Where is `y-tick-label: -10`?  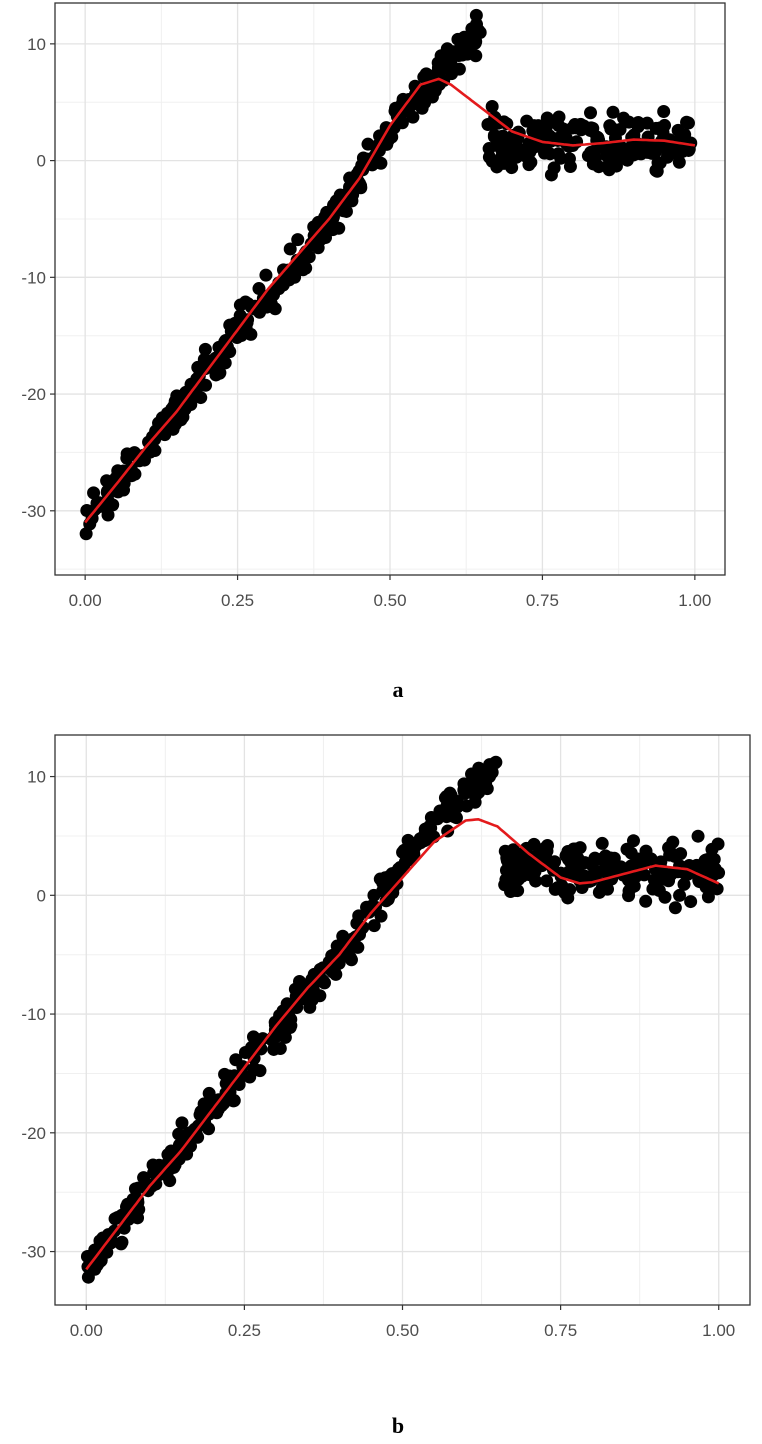 y-tick-label: -10 is located at coordinates (33, 277).